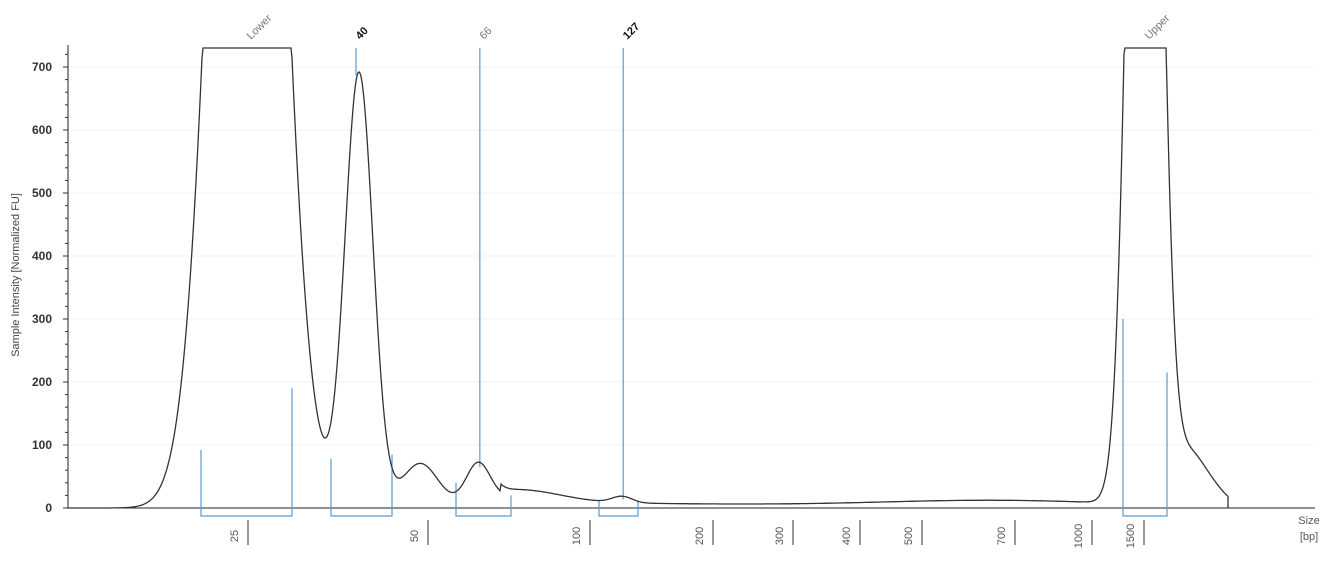  I want to click on y-tick-label: 200, so click(42, 382).